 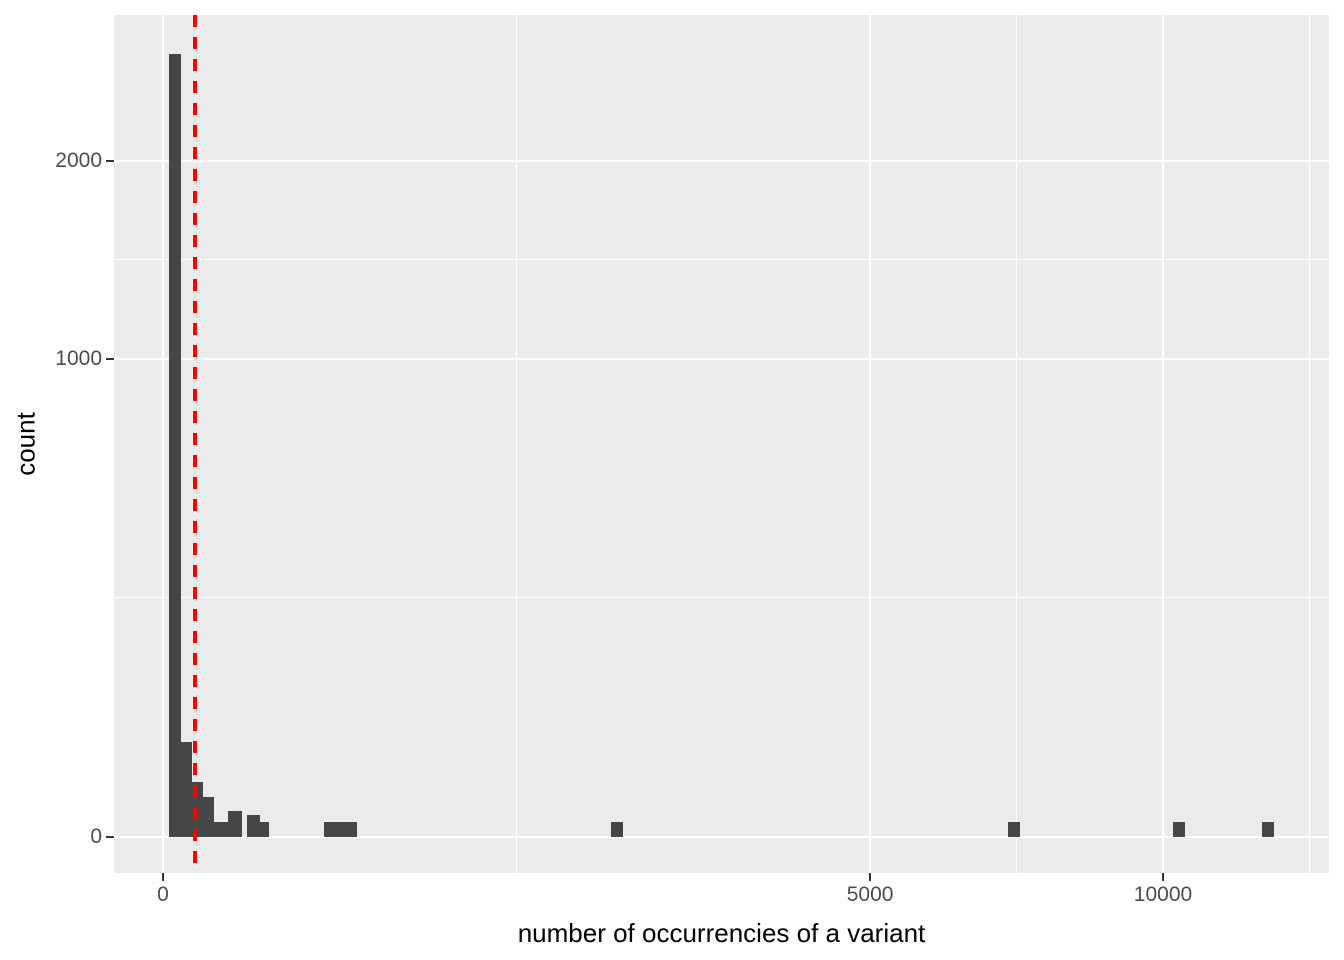 What do you see at coordinates (163, 894) in the screenshot?
I see `x-tick-label: 0` at bounding box center [163, 894].